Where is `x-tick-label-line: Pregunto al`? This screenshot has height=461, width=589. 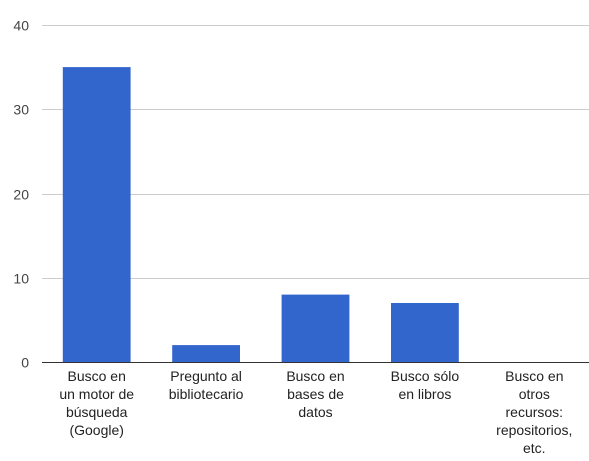 x-tick-label-line: Pregunto al is located at coordinates (206, 376).